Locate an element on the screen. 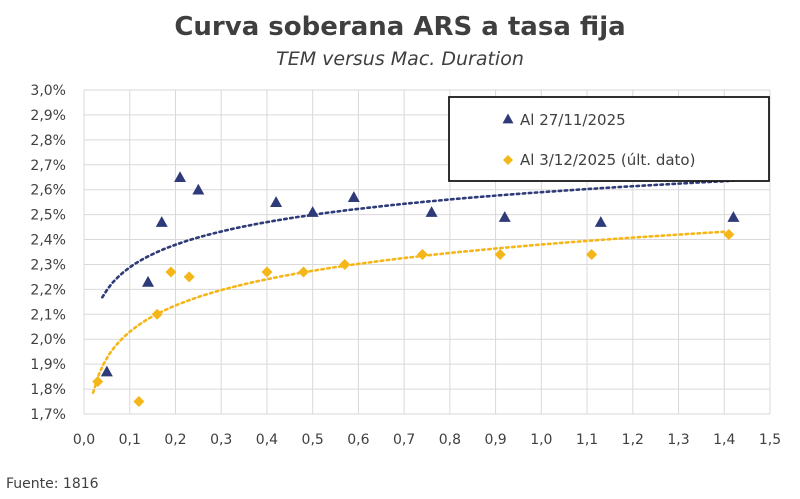  source-note: Fuente: 1816 is located at coordinates (52, 484).